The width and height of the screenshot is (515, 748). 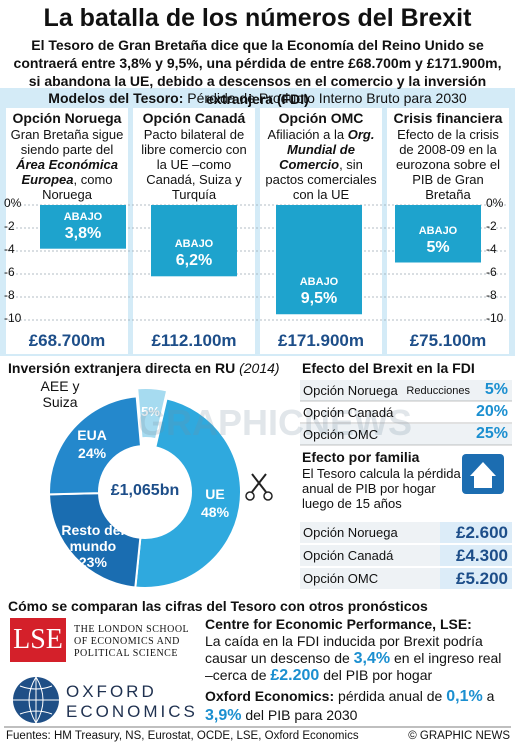 What do you see at coordinates (438, 391) in the screenshot?
I see `row-note: Reducciones` at bounding box center [438, 391].